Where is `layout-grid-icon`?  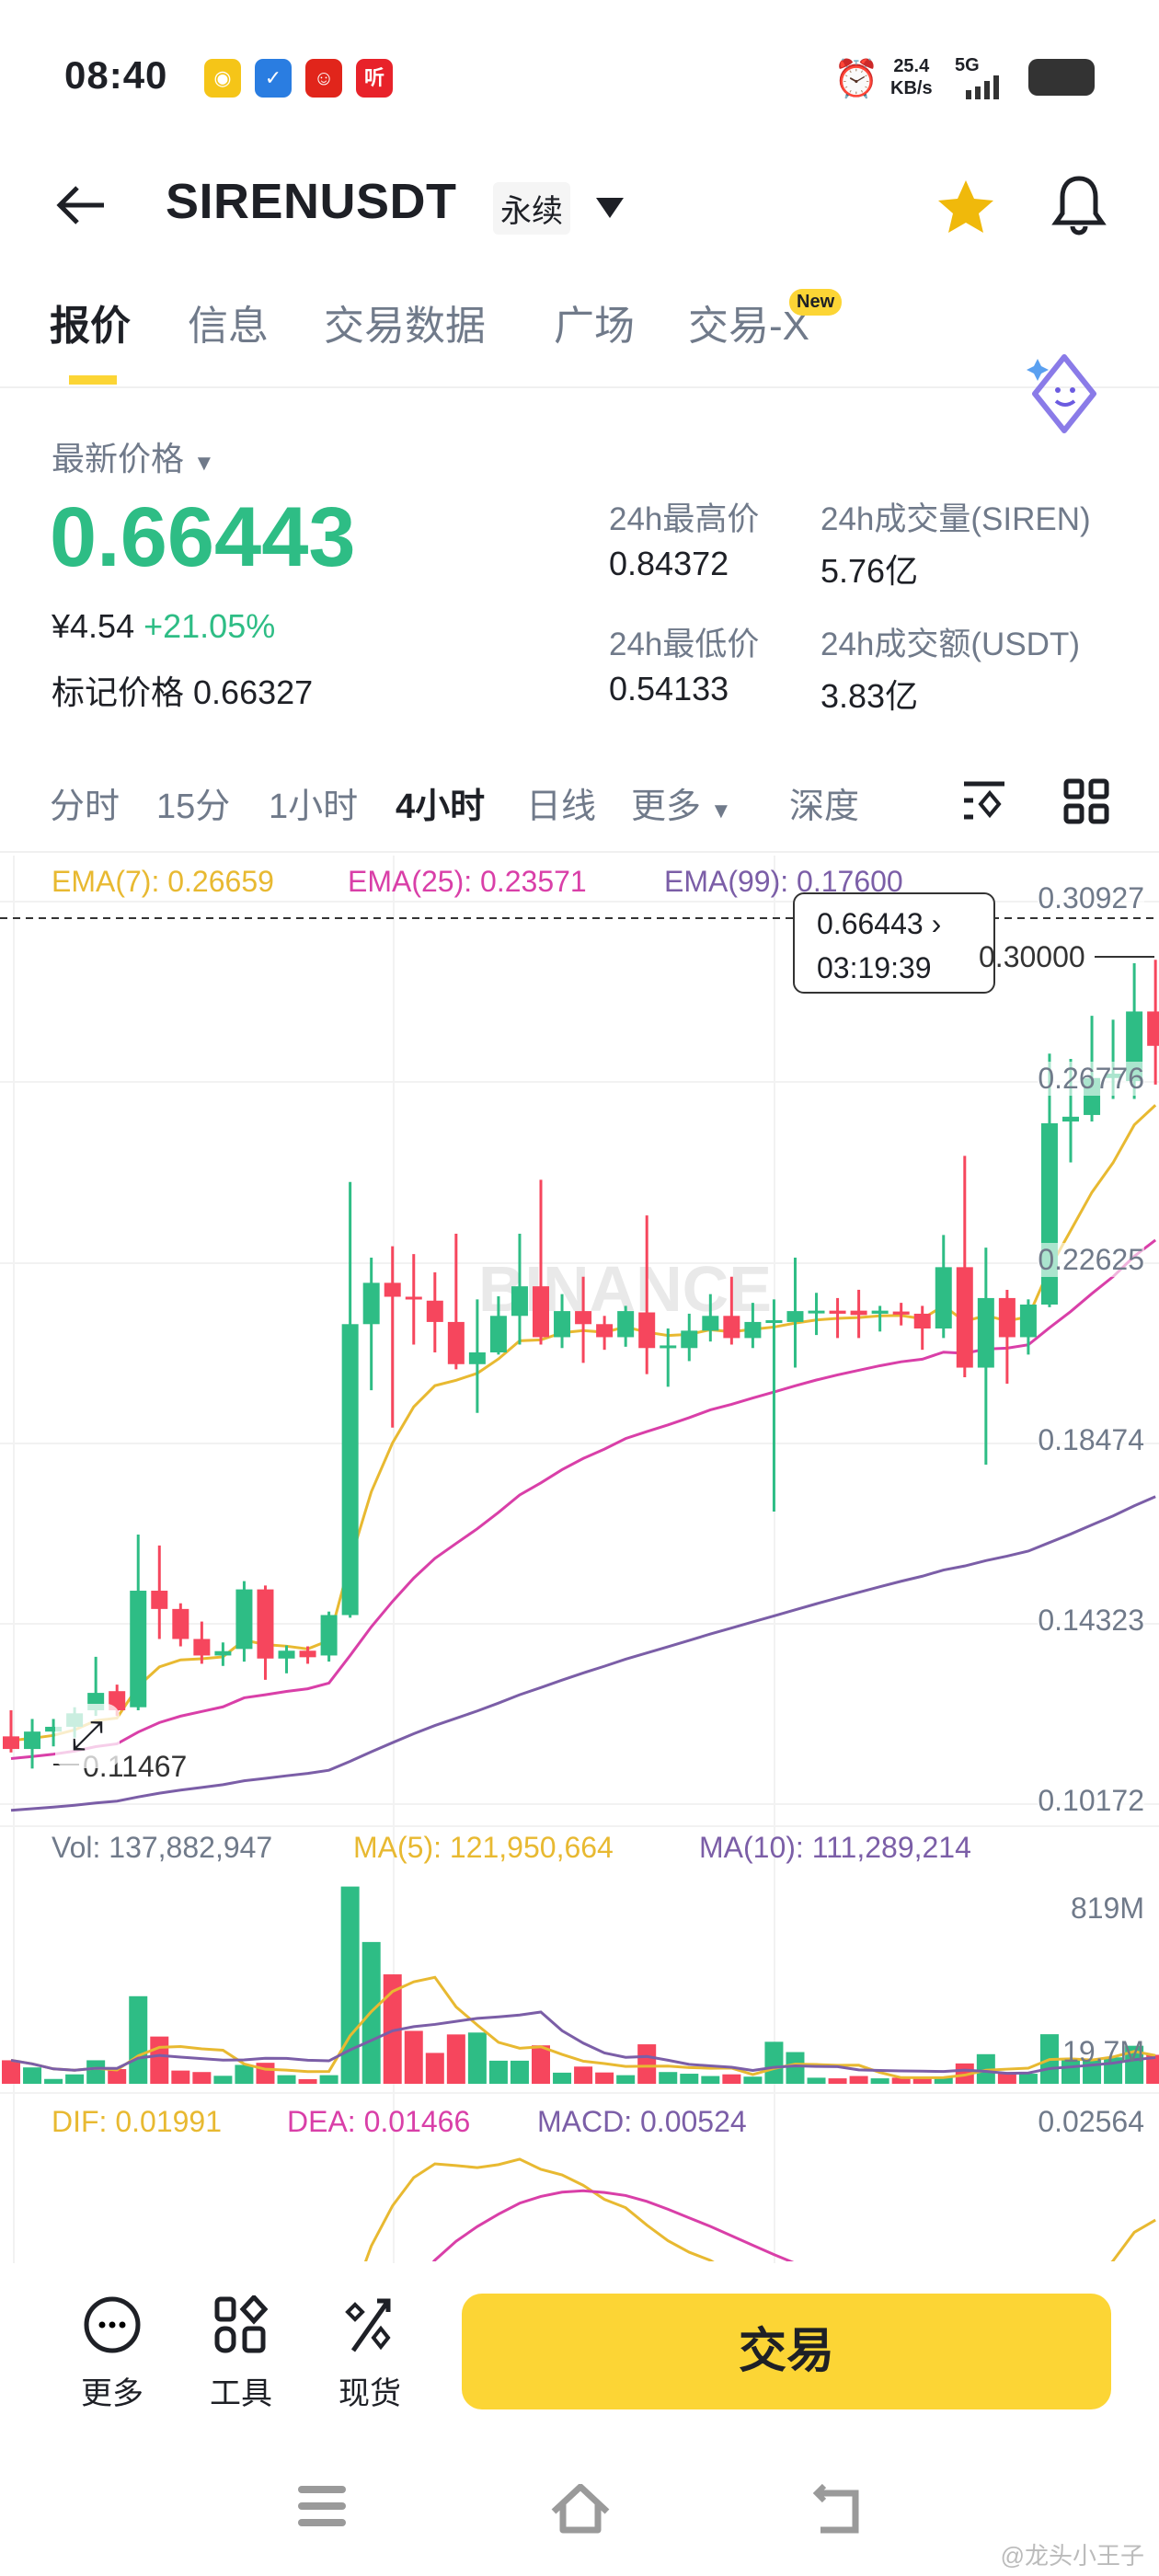
layout-grid-icon is located at coordinates (1086, 801).